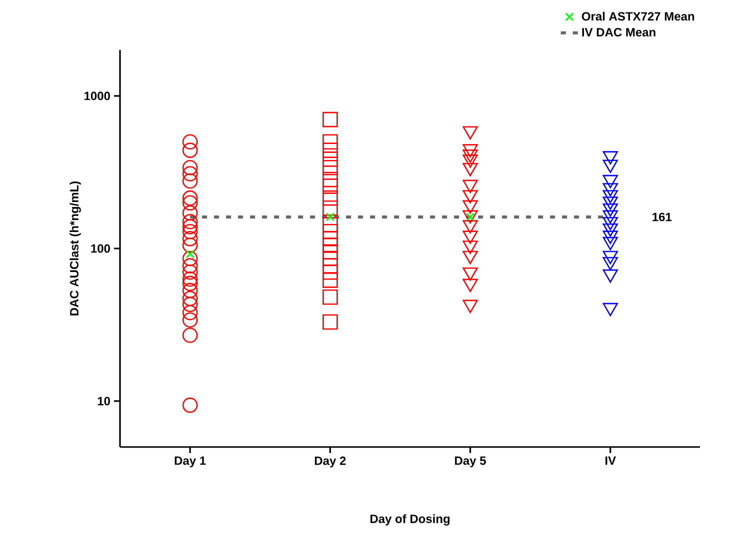  Describe the element at coordinates (619, 32) in the screenshot. I see `legend-label: IV DAC Mean` at that location.